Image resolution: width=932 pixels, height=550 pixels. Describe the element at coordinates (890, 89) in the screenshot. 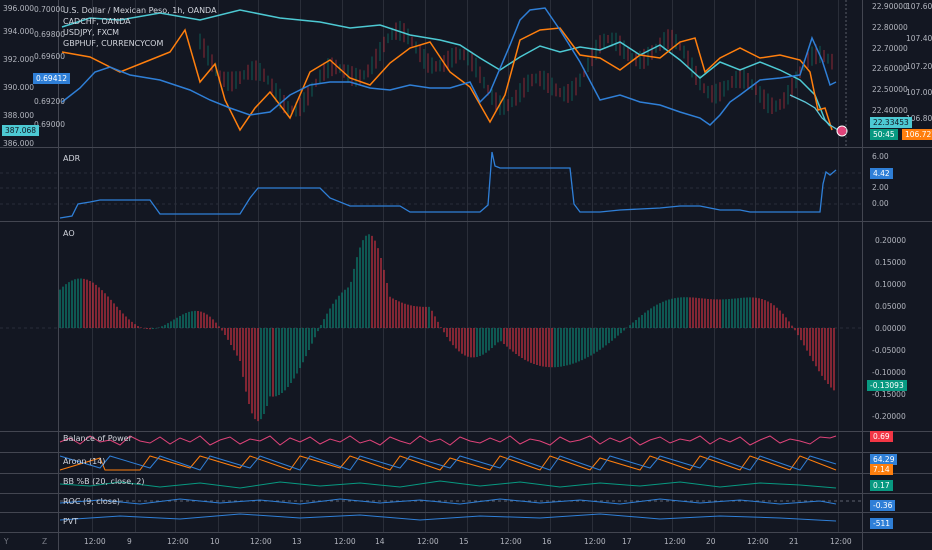

I see `right-inner-tick: 22.50000` at that location.